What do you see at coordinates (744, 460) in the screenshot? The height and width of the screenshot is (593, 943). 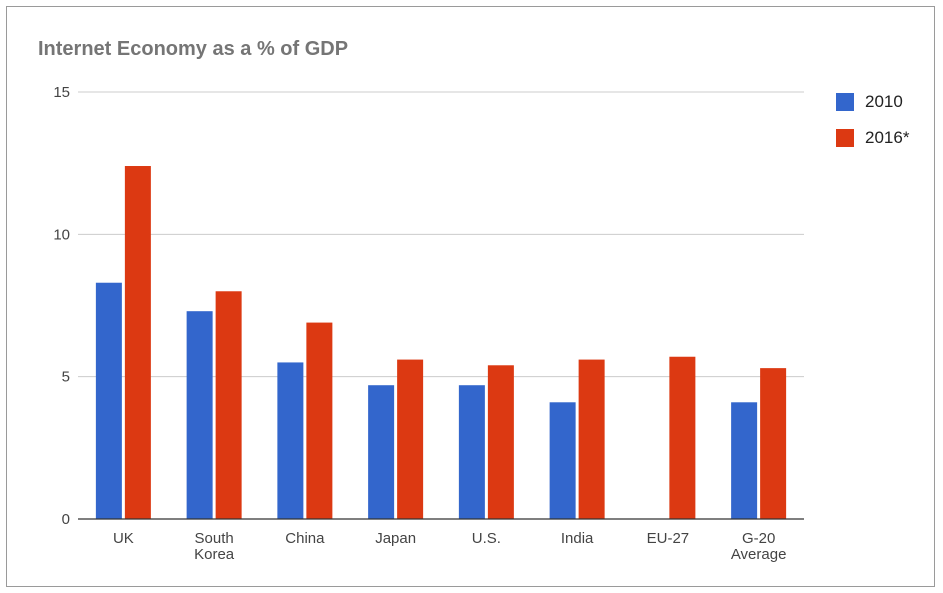 I see `bar-2010-g20average` at bounding box center [744, 460].